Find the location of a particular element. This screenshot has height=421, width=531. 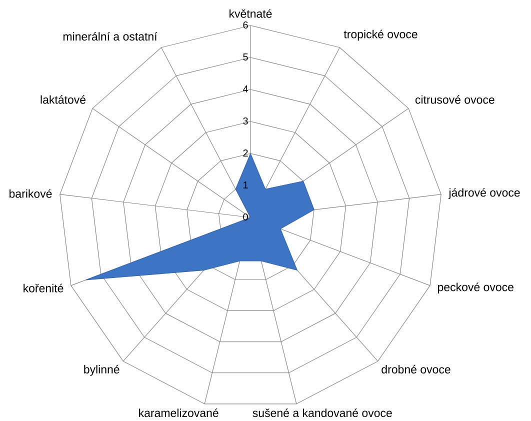

spoke-label: drobné ovoce is located at coordinates (416, 369).